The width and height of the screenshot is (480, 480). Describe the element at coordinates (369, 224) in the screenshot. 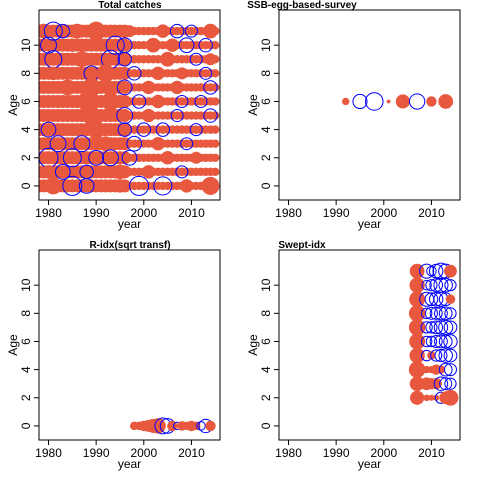

I see `x-axis-title: year` at that location.